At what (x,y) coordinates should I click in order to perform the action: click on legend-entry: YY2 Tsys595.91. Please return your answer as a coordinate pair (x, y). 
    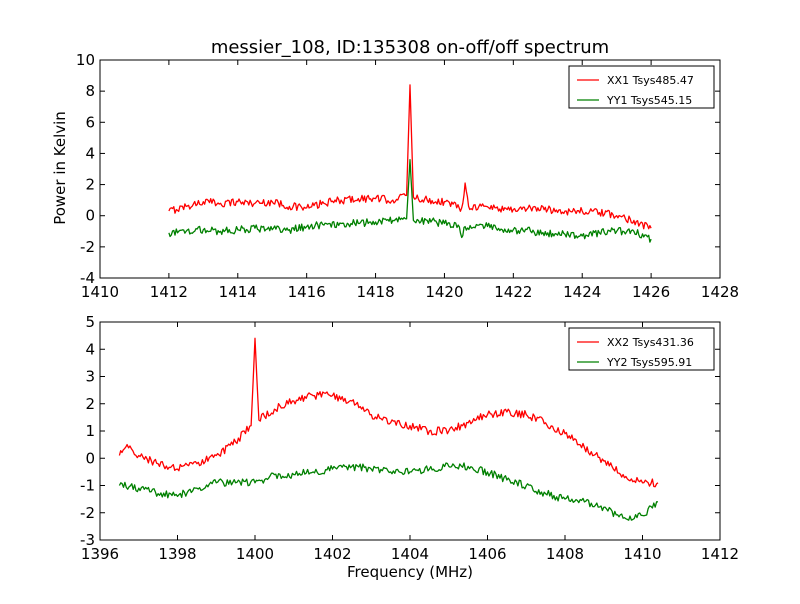
    Looking at the image, I should click on (649, 362).